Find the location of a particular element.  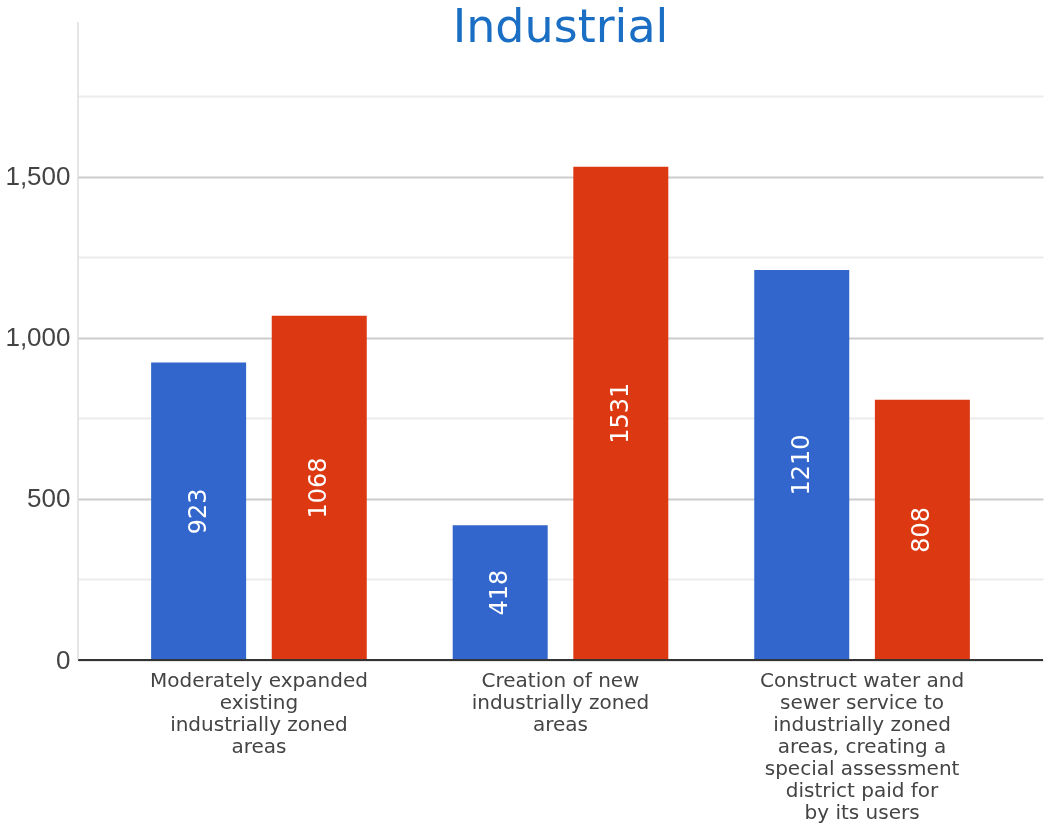

data-label: 808 is located at coordinates (921, 529).